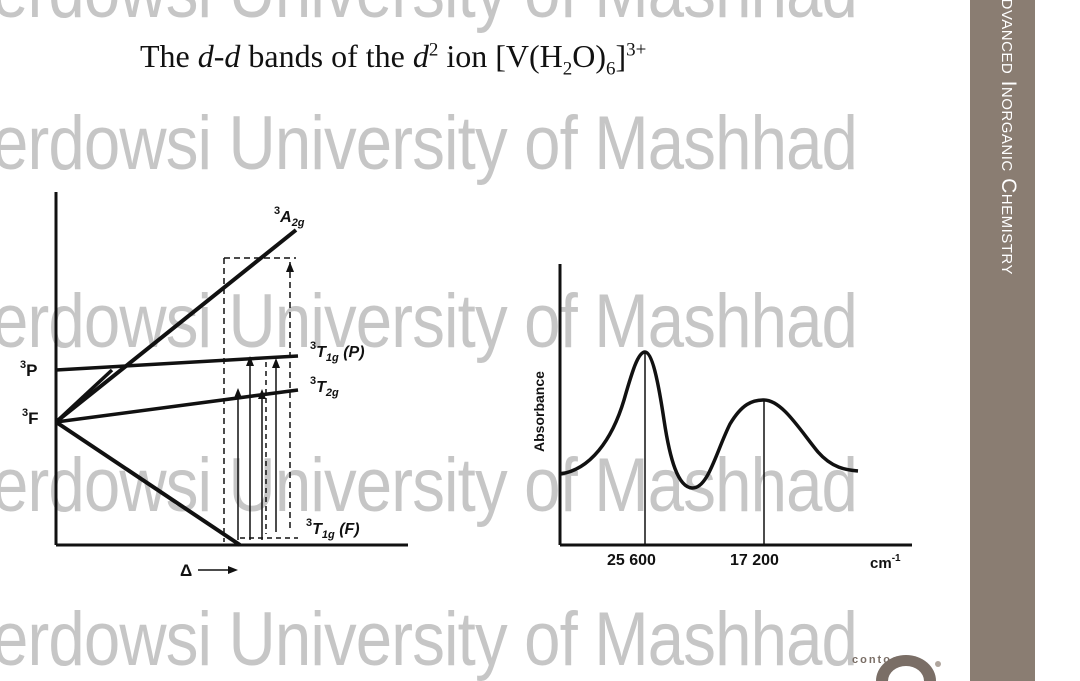  What do you see at coordinates (84, 396) in the screenshot?
I see `level-line-t1g-p-branch` at bounding box center [84, 396].